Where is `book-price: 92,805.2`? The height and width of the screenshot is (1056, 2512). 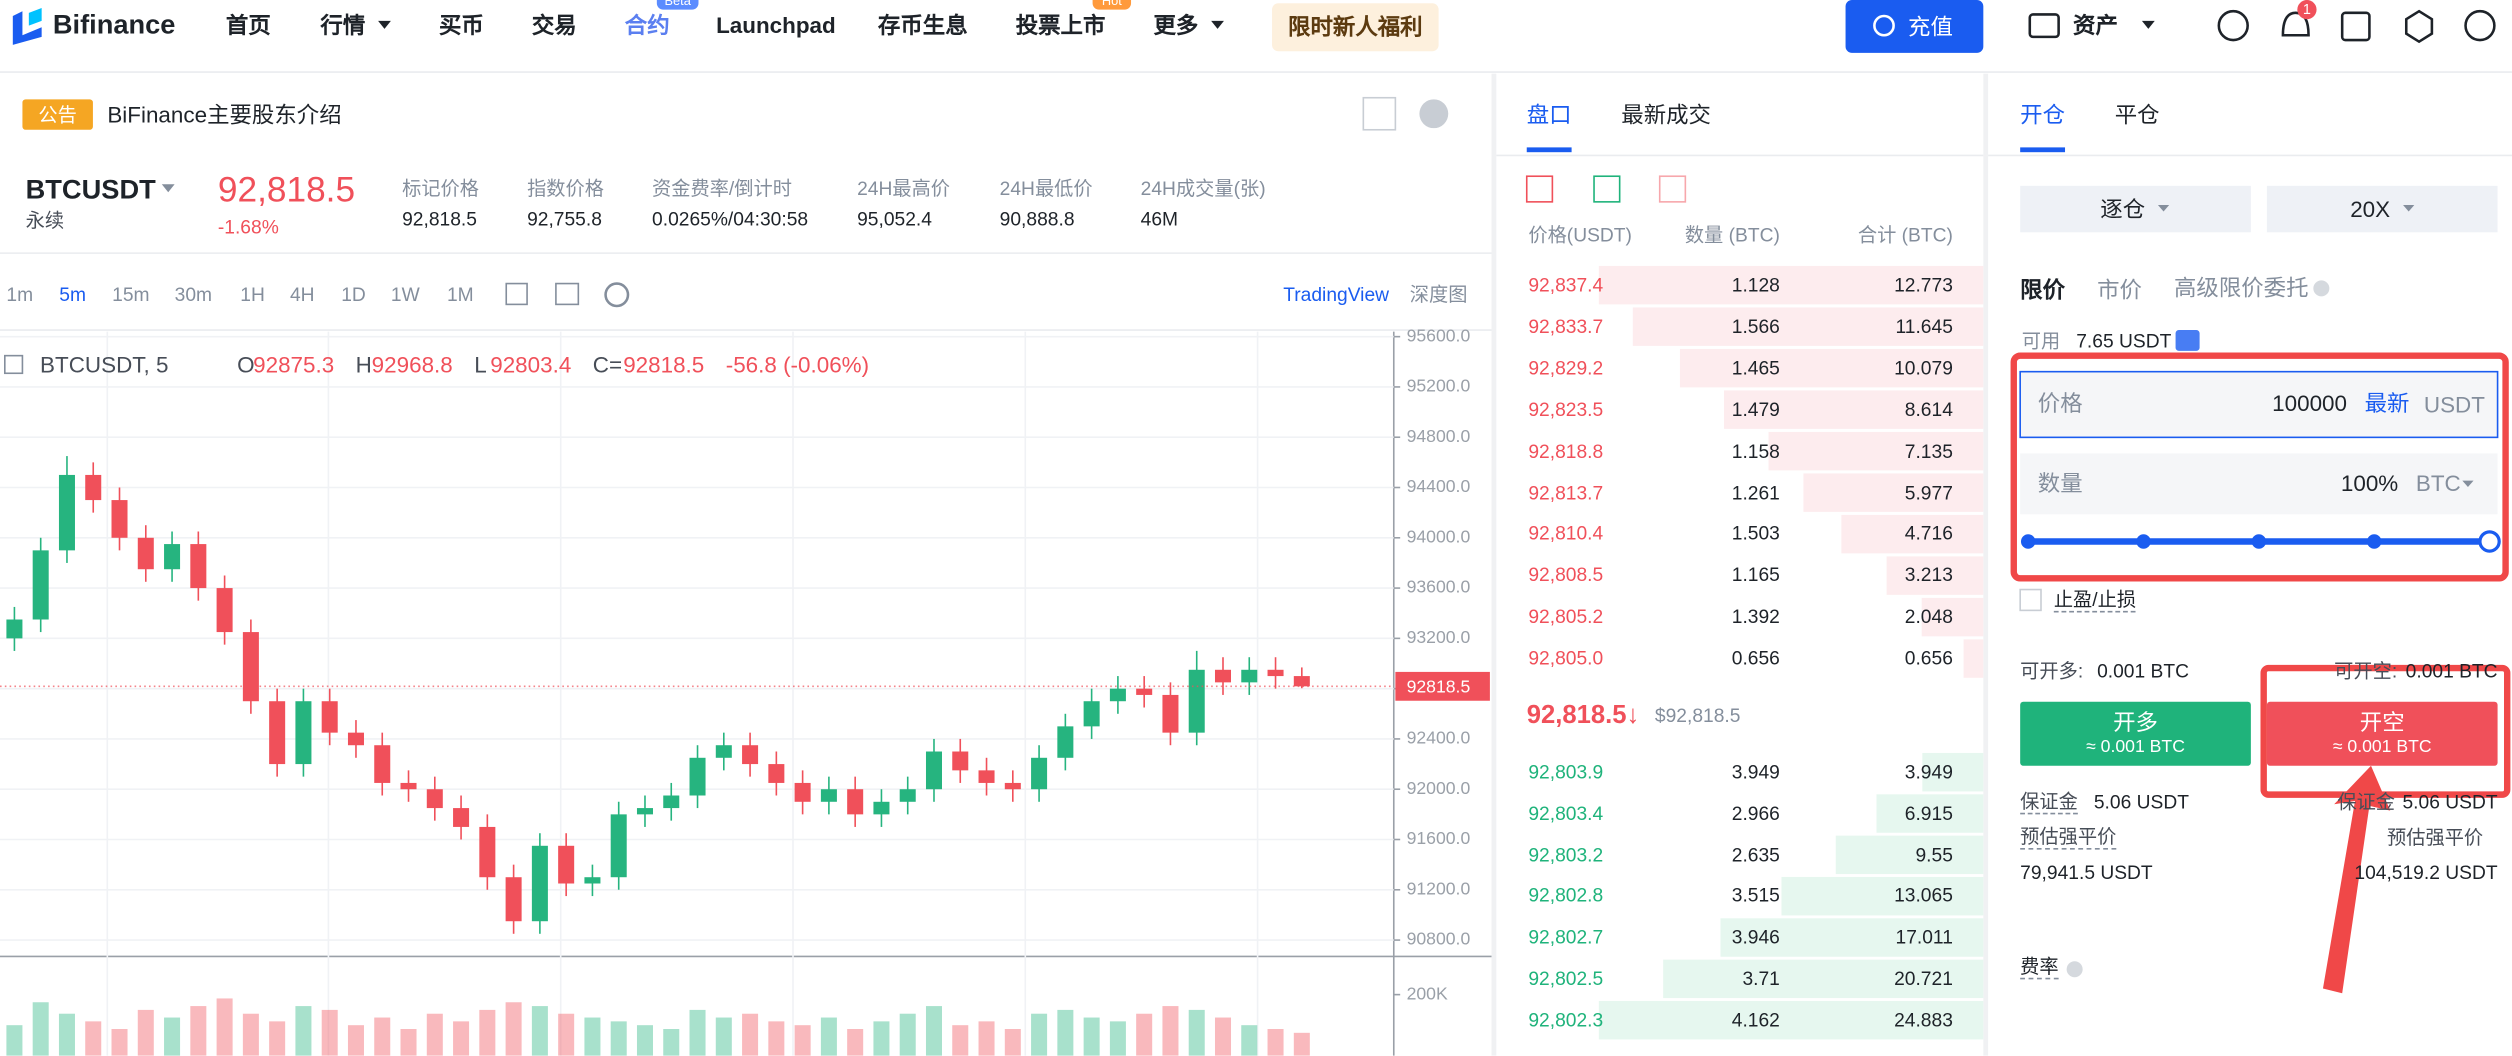 book-price: 92,805.2 is located at coordinates (1566, 616).